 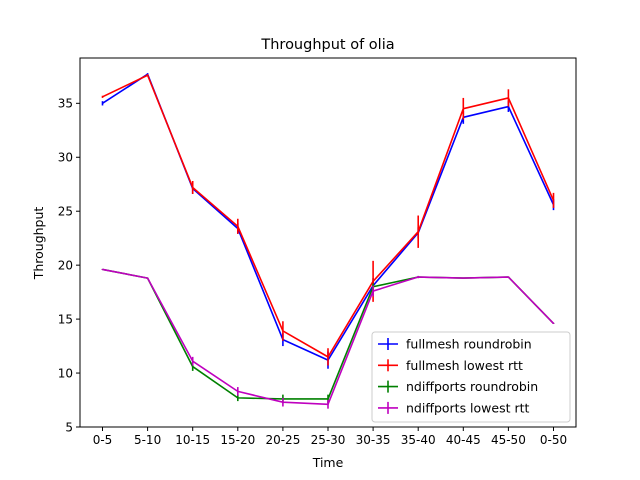 I want to click on legend-label: ndiffports roundrobin, so click(x=472, y=386).